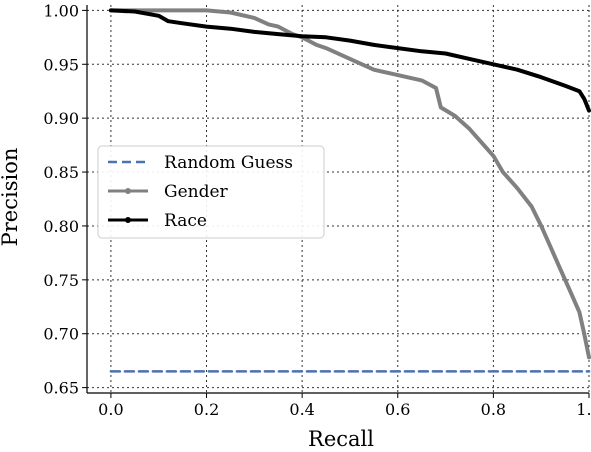 Image resolution: width=591 pixels, height=452 pixels. I want to click on x-tick-label: 0.2, so click(206, 409).